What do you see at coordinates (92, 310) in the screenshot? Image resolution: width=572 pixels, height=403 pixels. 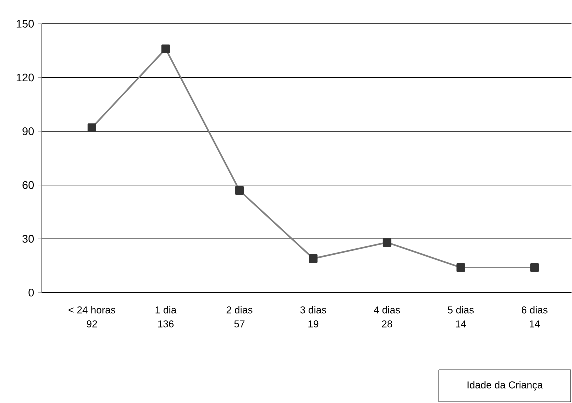 I see `x-tick-label: < 24 horas` at bounding box center [92, 310].